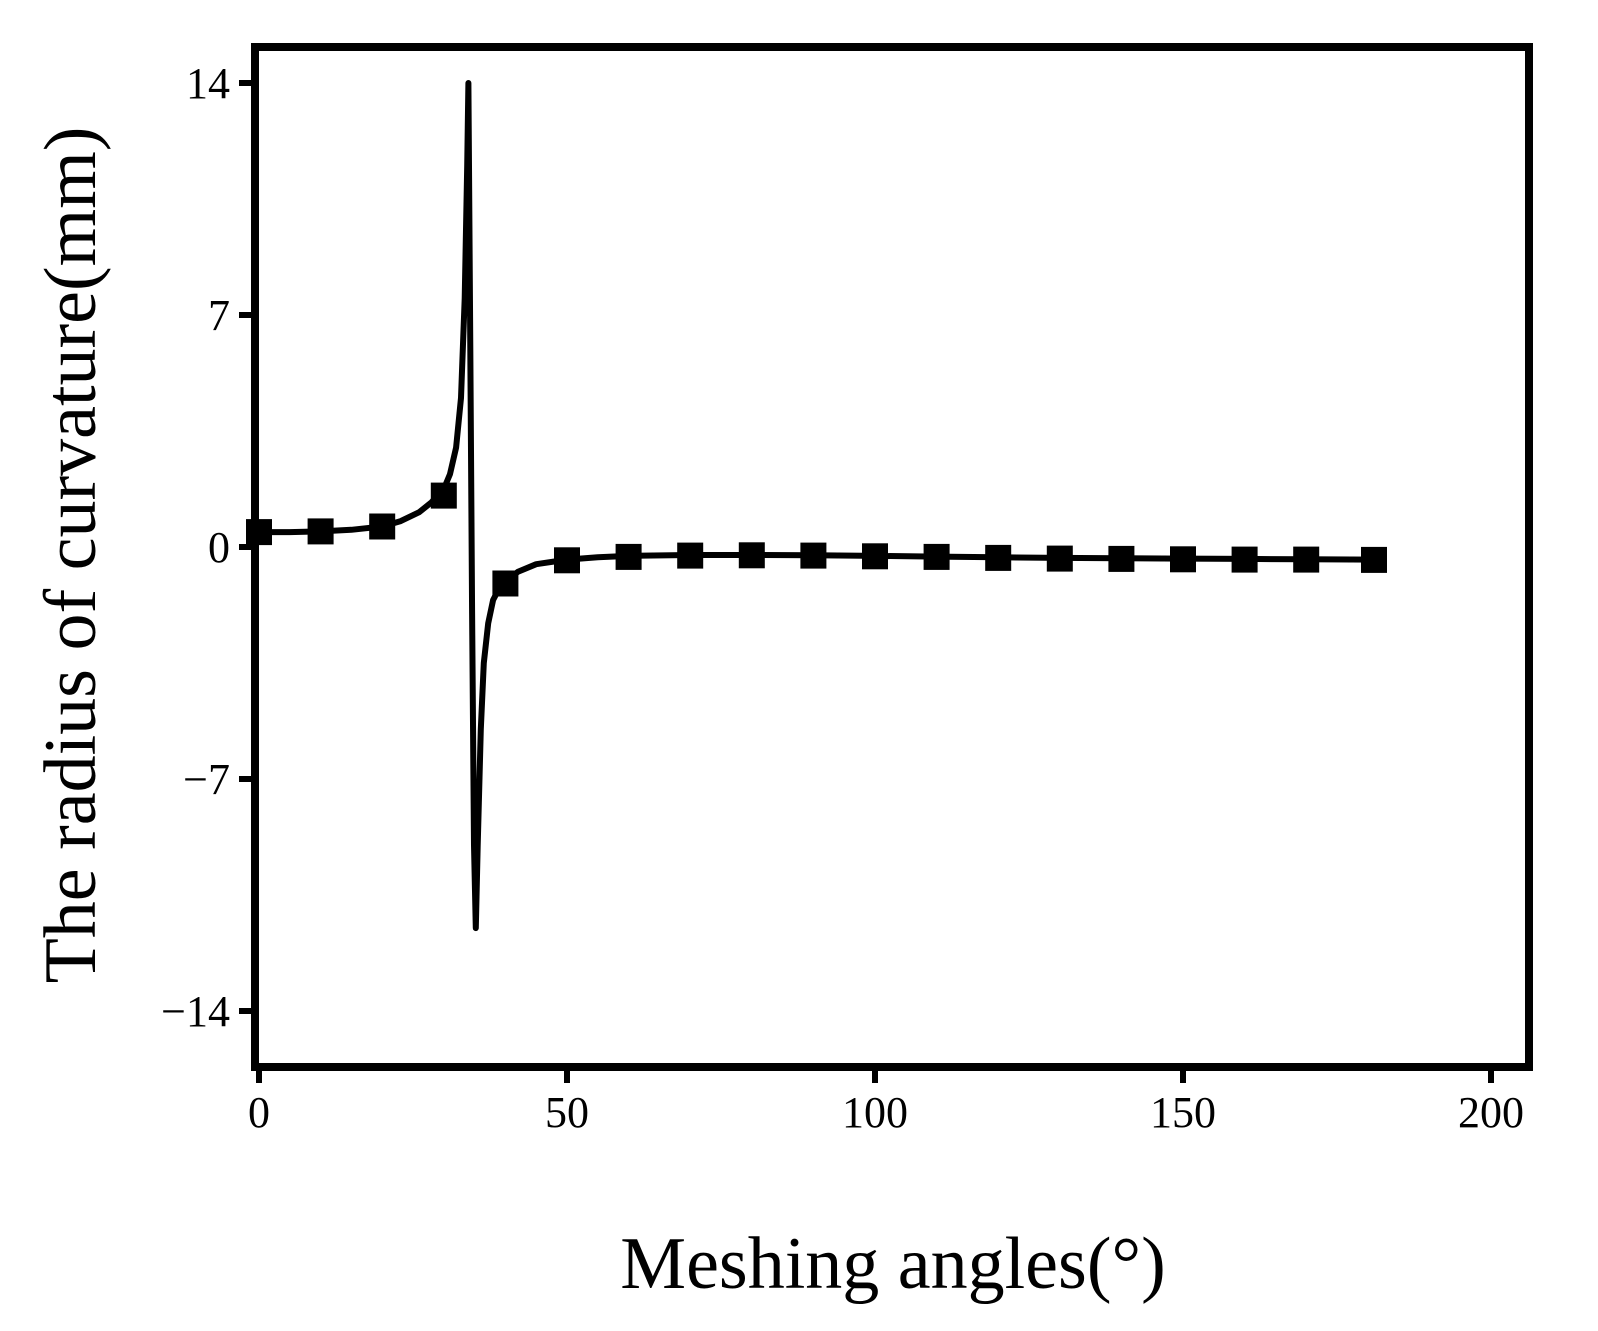 The height and width of the screenshot is (1331, 1598). I want to click on y-tick-label: −7, so click(206, 779).